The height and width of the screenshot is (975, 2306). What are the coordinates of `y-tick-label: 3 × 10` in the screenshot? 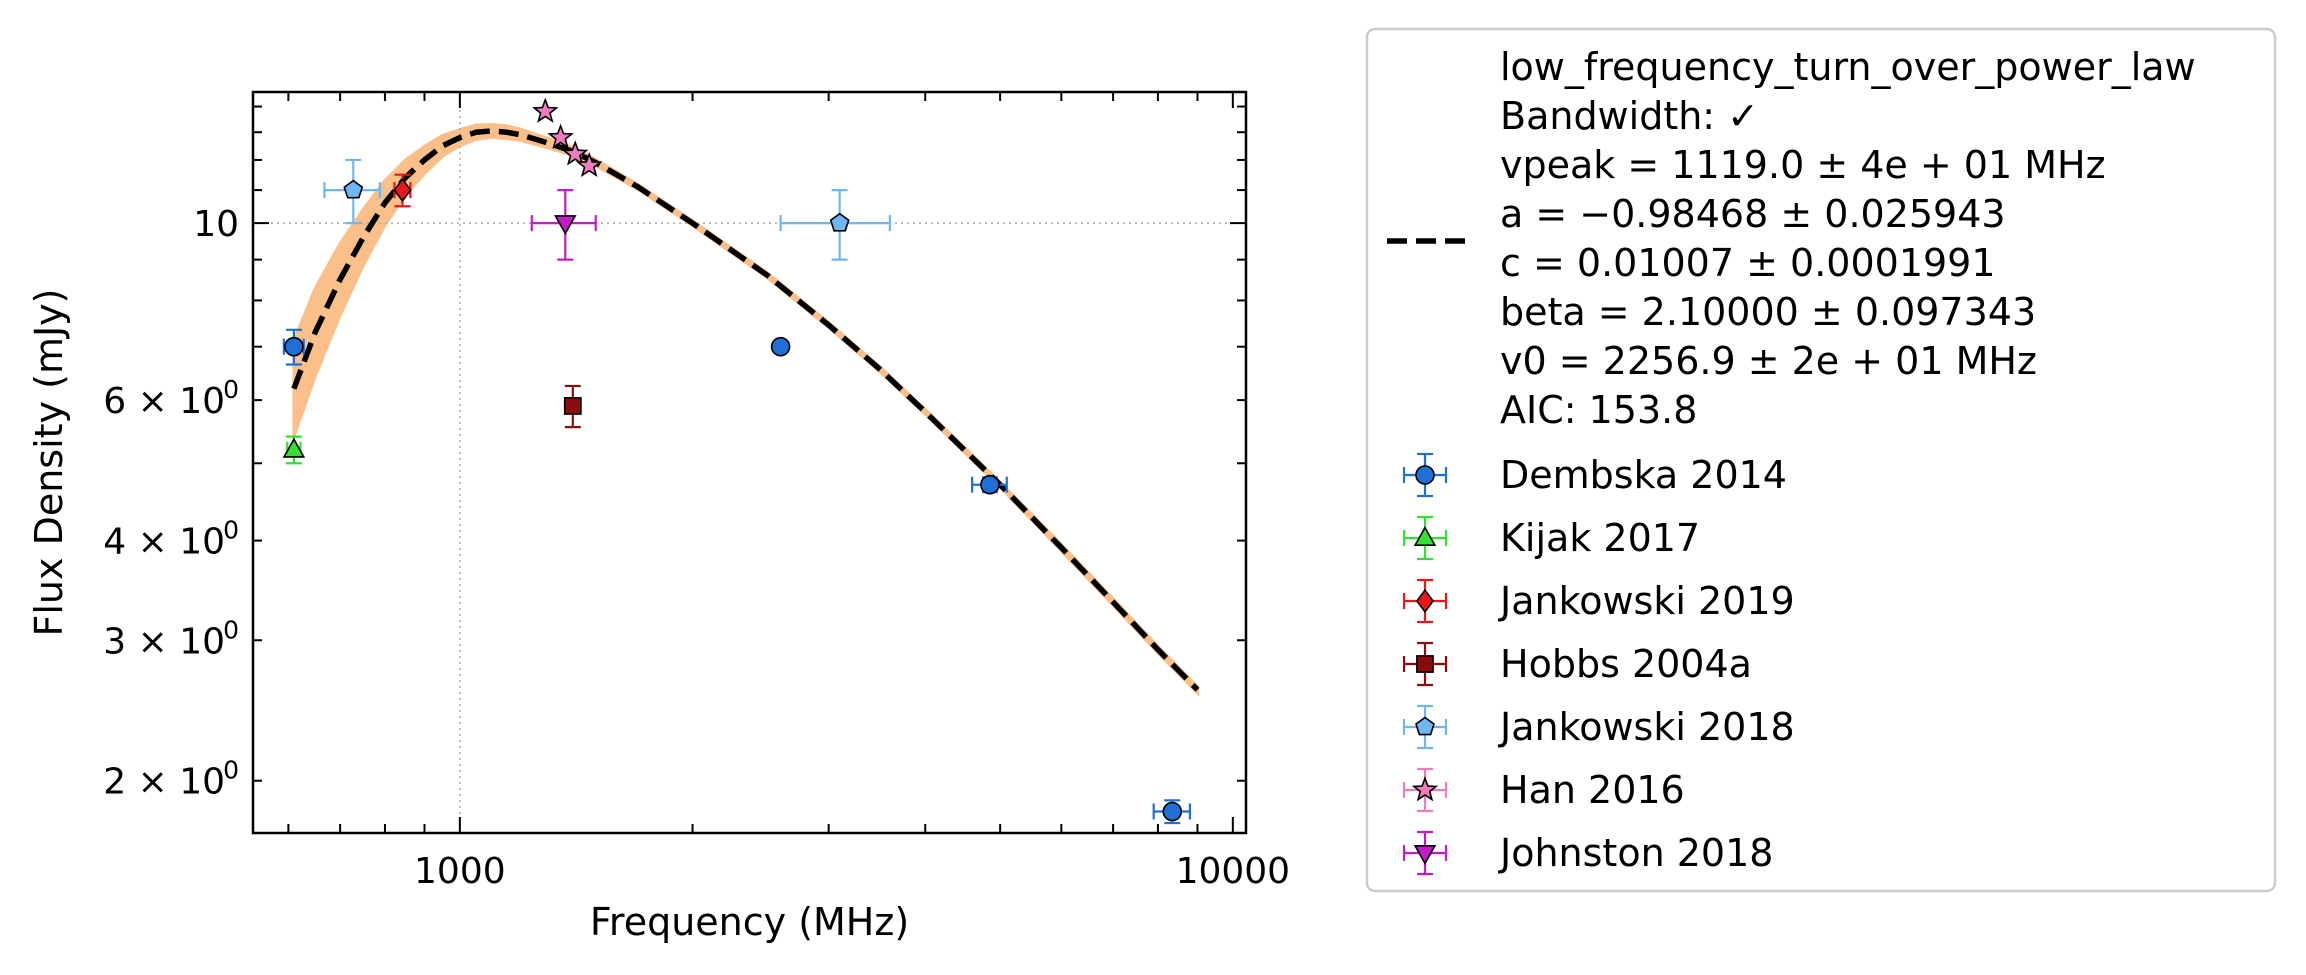 It's located at (164, 641).